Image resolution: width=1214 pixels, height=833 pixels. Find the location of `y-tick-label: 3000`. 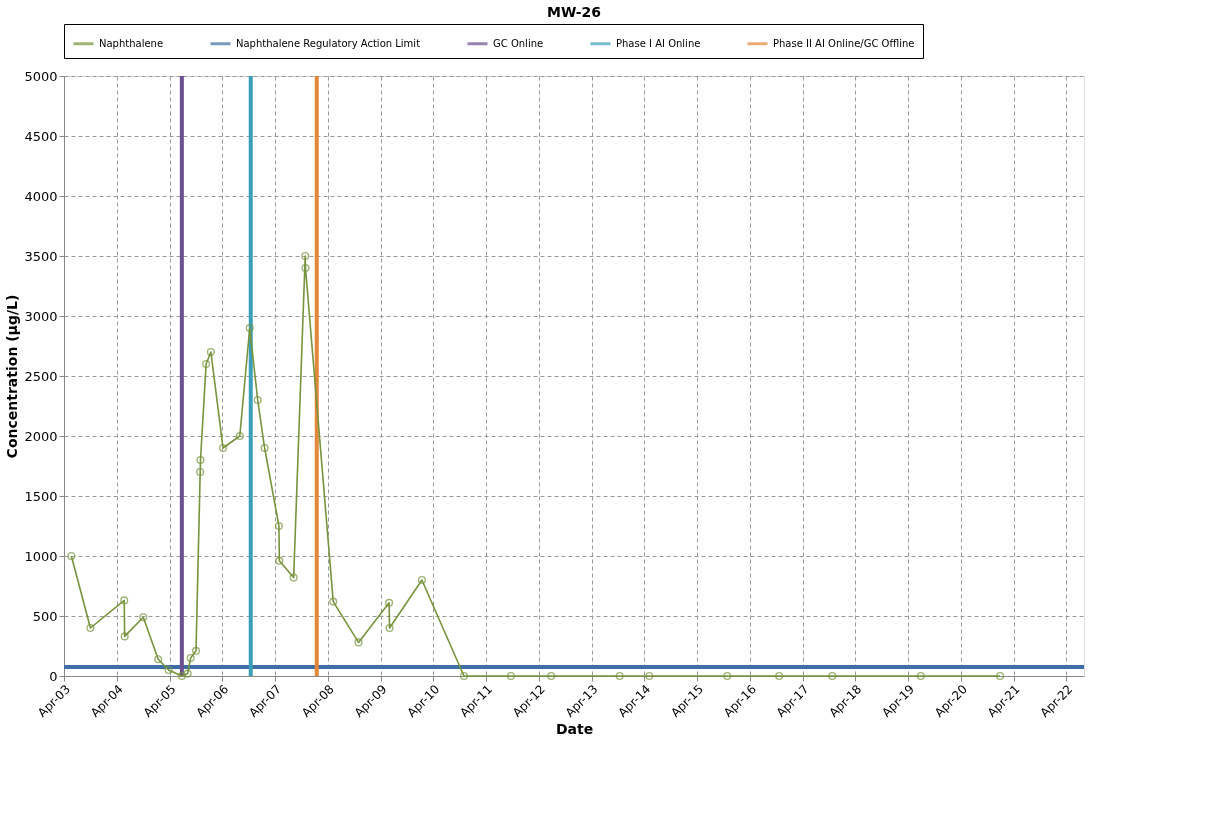

y-tick-label: 3000 is located at coordinates (41, 316).